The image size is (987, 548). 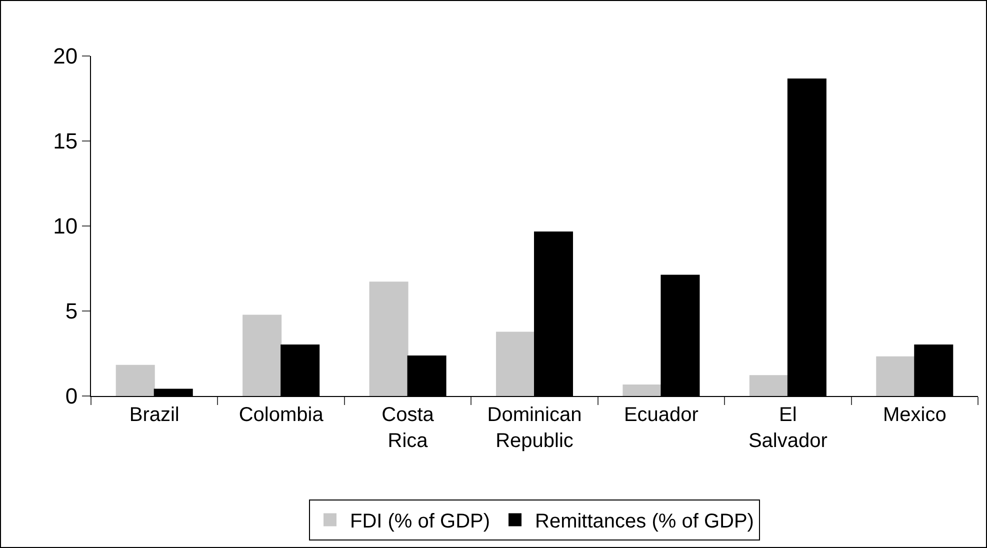 What do you see at coordinates (71, 396) in the screenshot?
I see `y-tick-label: 0` at bounding box center [71, 396].